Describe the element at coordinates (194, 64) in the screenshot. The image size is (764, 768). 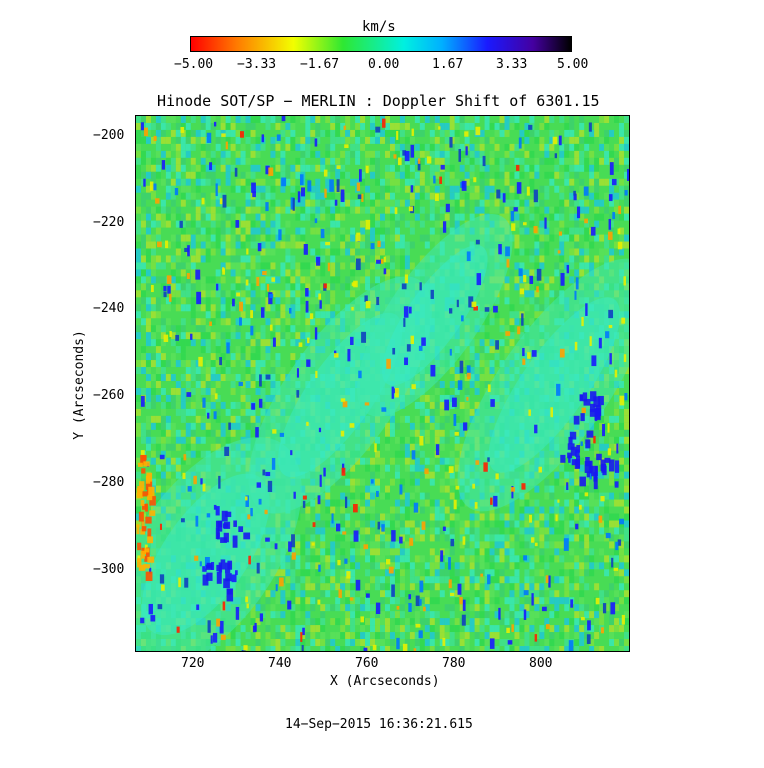
I see `colorbar-tick-label: −5.00` at that location.